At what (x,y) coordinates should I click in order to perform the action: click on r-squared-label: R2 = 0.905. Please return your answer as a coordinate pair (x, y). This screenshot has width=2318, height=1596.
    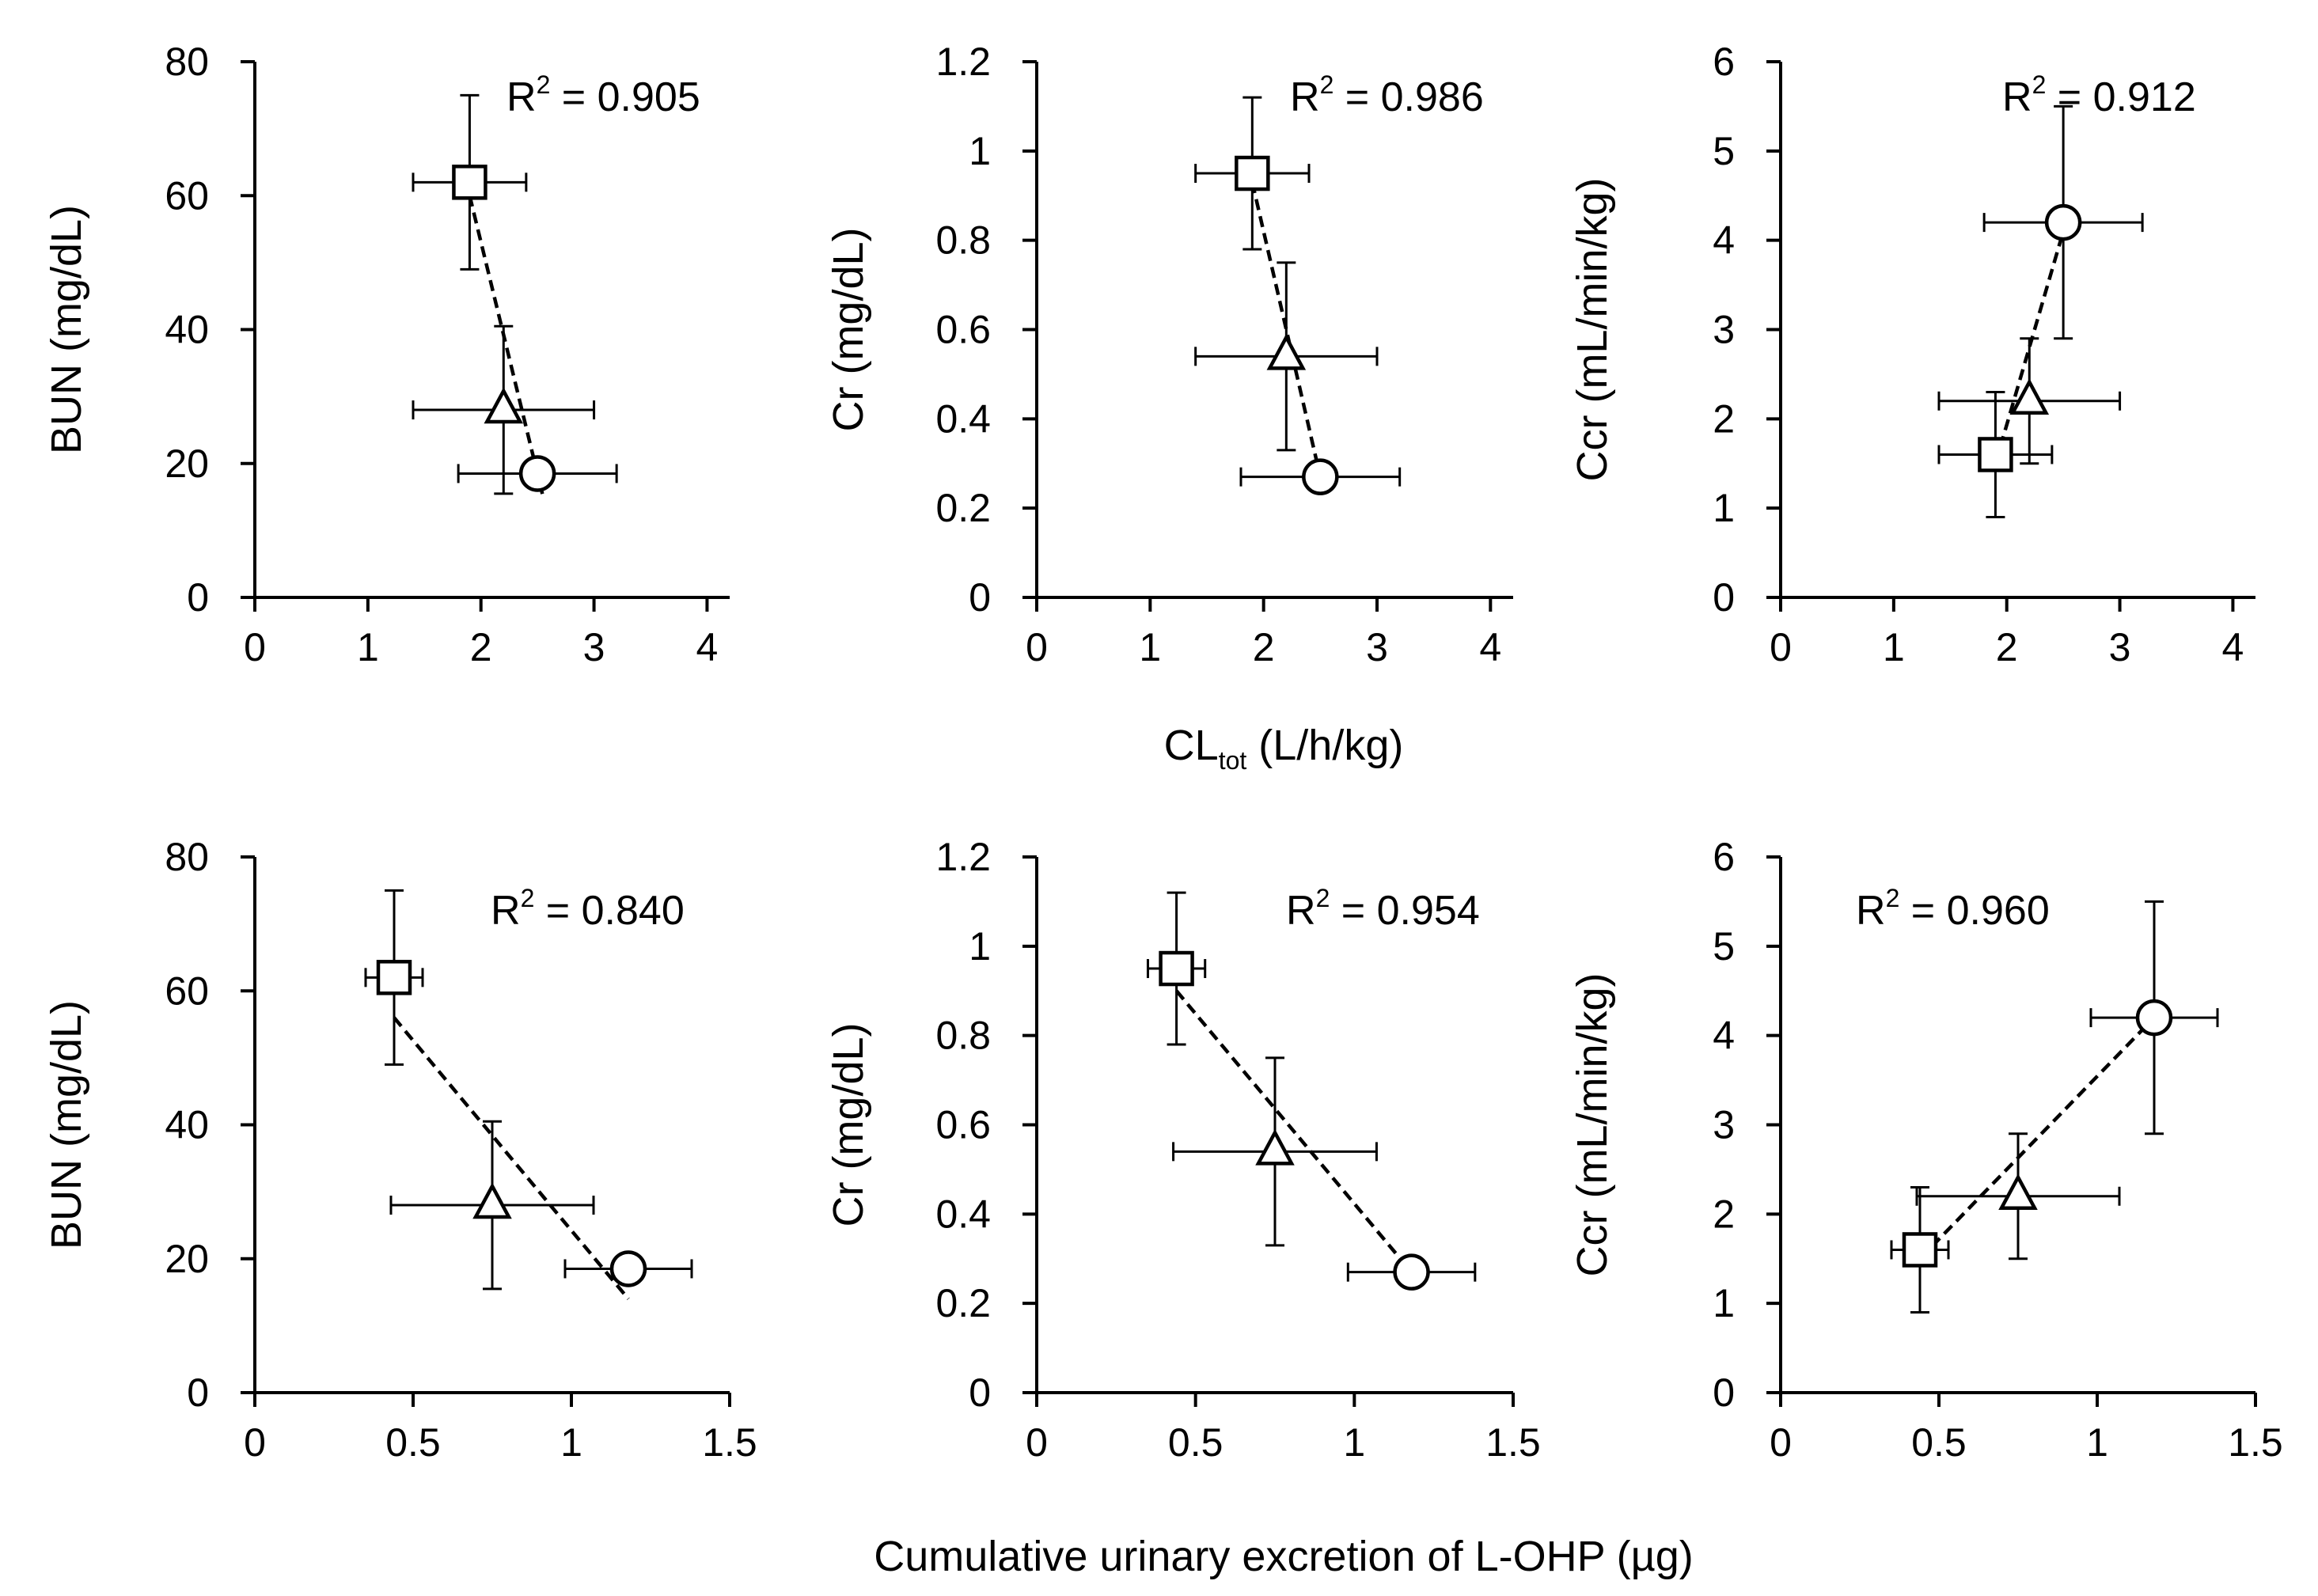
    Looking at the image, I should click on (603, 95).